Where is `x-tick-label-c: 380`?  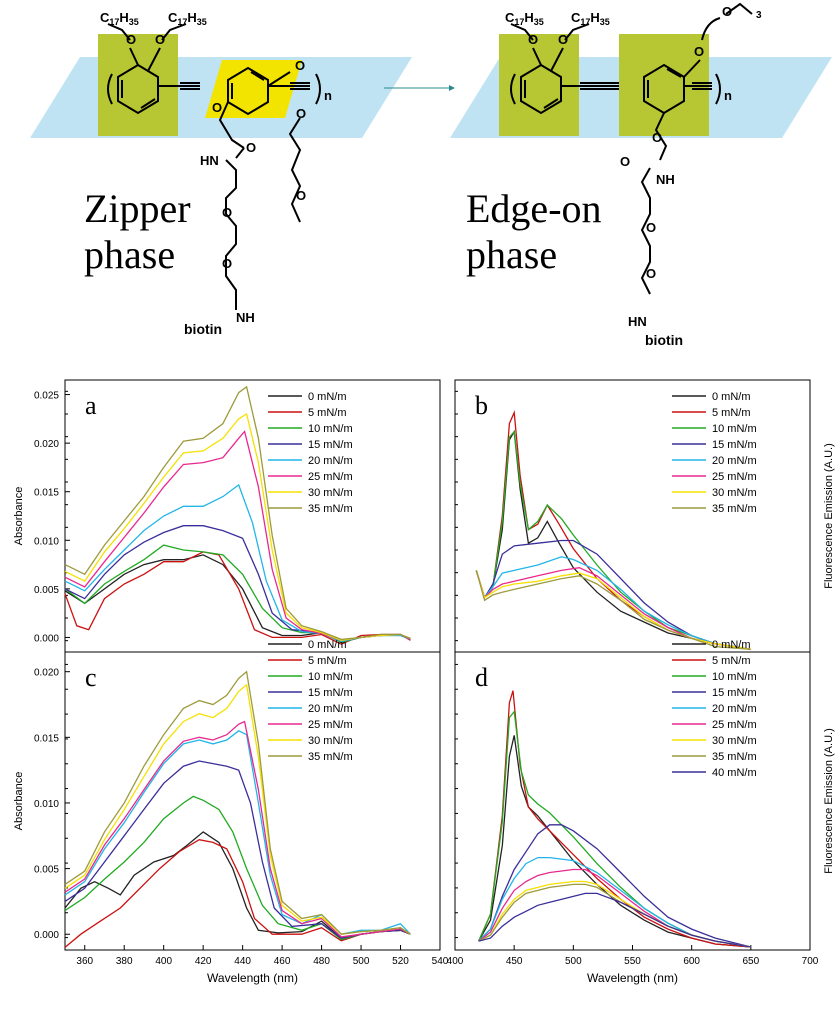 x-tick-label-c: 380 is located at coordinates (124, 961).